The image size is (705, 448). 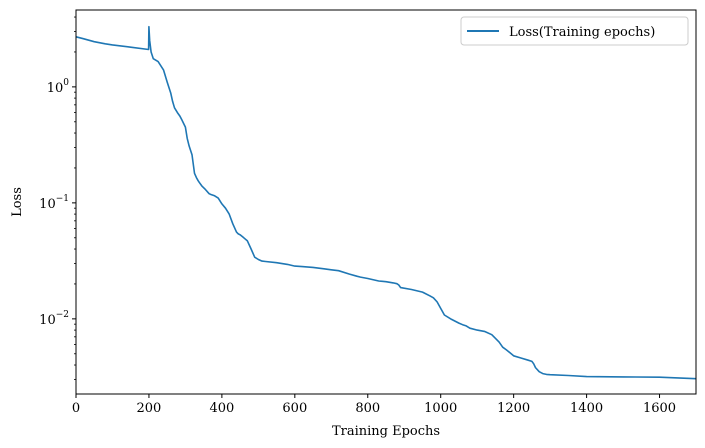 I want to click on legend-box, so click(x=574, y=31).